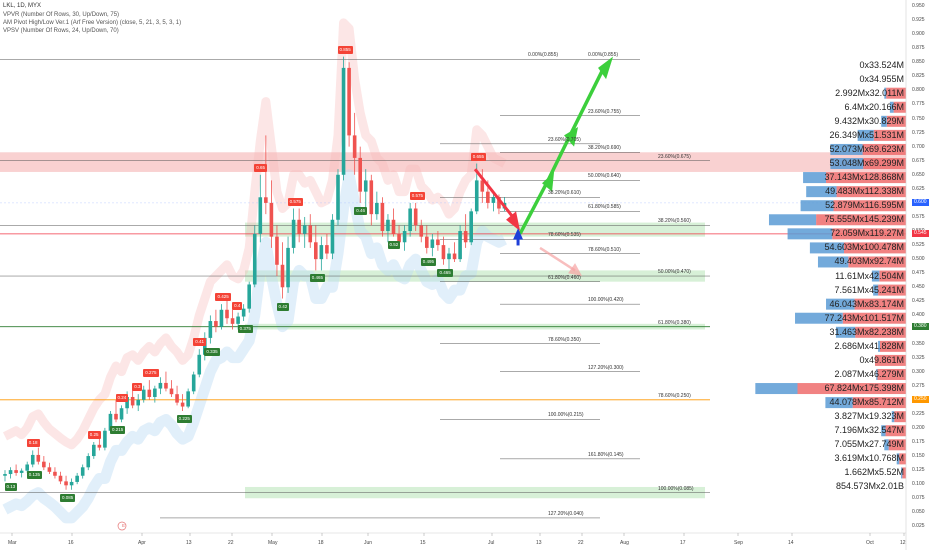 This screenshot has height=555, width=932. I want to click on fib-label: 50.00%(0.640), so click(604, 176).